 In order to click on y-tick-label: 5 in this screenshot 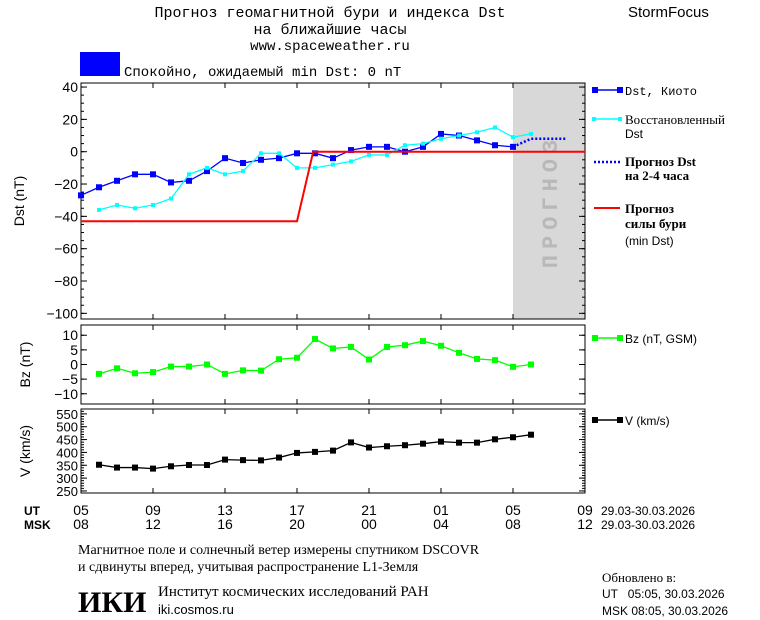, I will do `click(74, 350)`.